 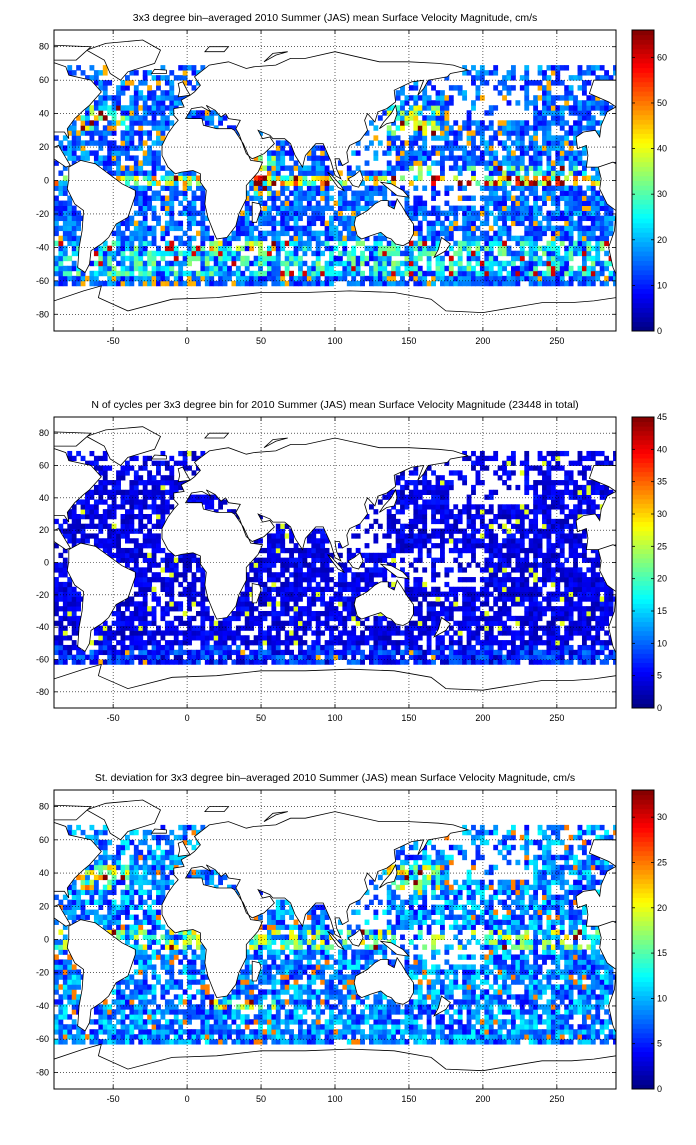 I want to click on colorbar-tick-label: 60, so click(x=662, y=57).